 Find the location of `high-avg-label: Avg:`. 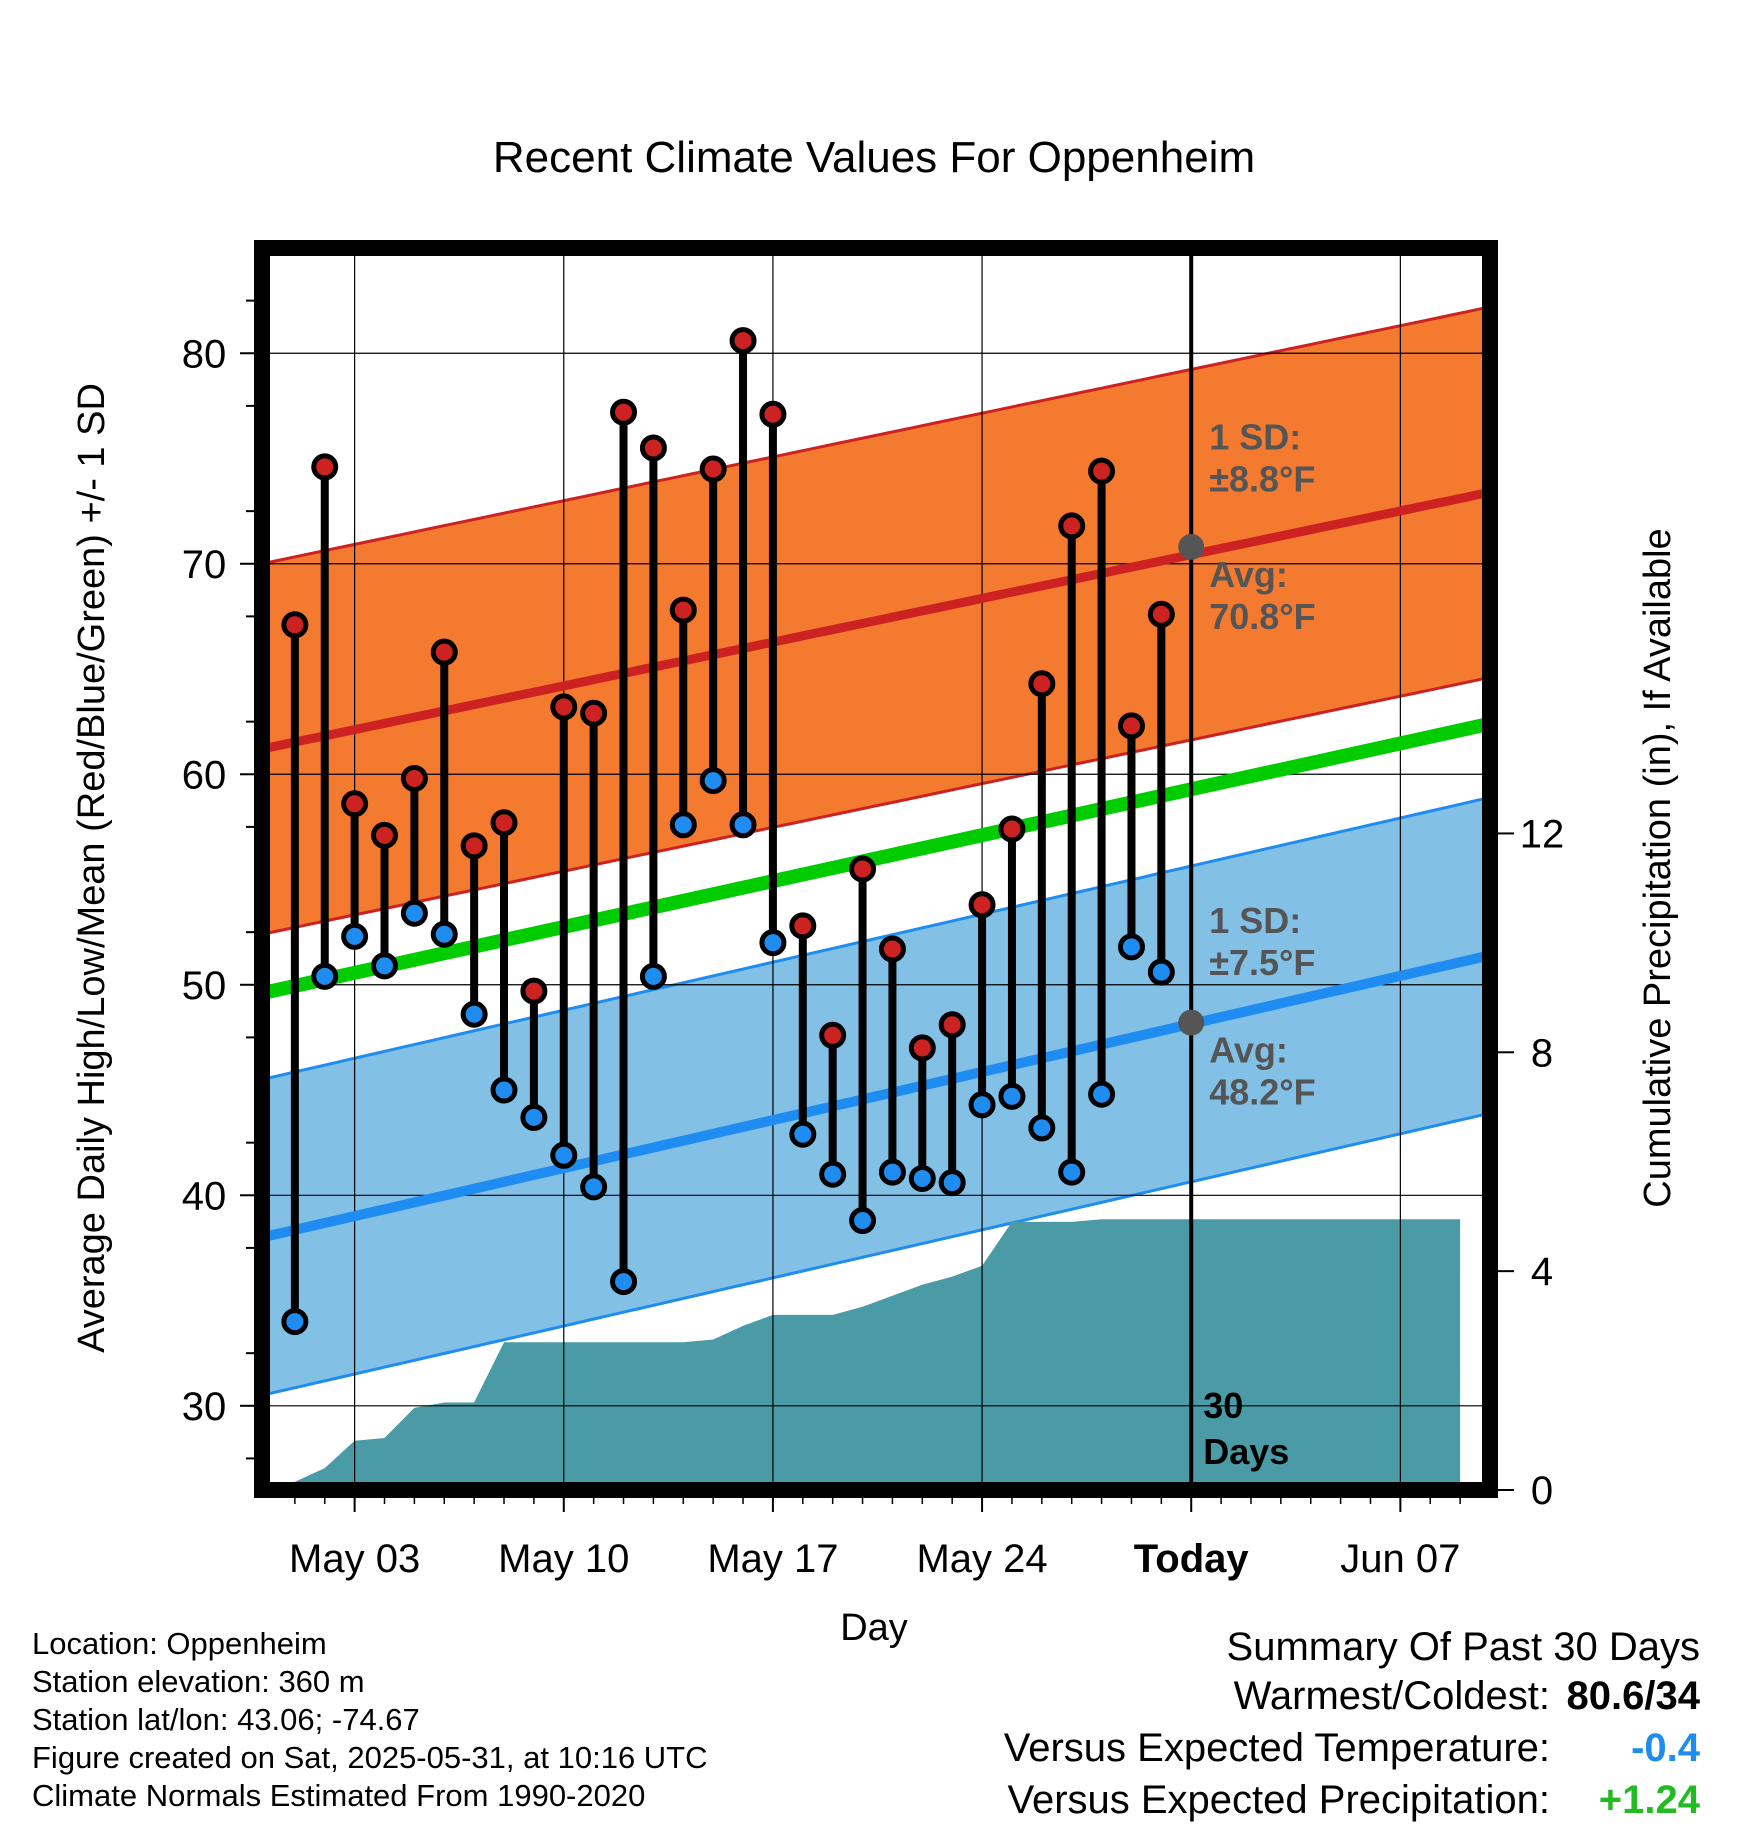

high-avg-label: Avg: is located at coordinates (1248, 574).